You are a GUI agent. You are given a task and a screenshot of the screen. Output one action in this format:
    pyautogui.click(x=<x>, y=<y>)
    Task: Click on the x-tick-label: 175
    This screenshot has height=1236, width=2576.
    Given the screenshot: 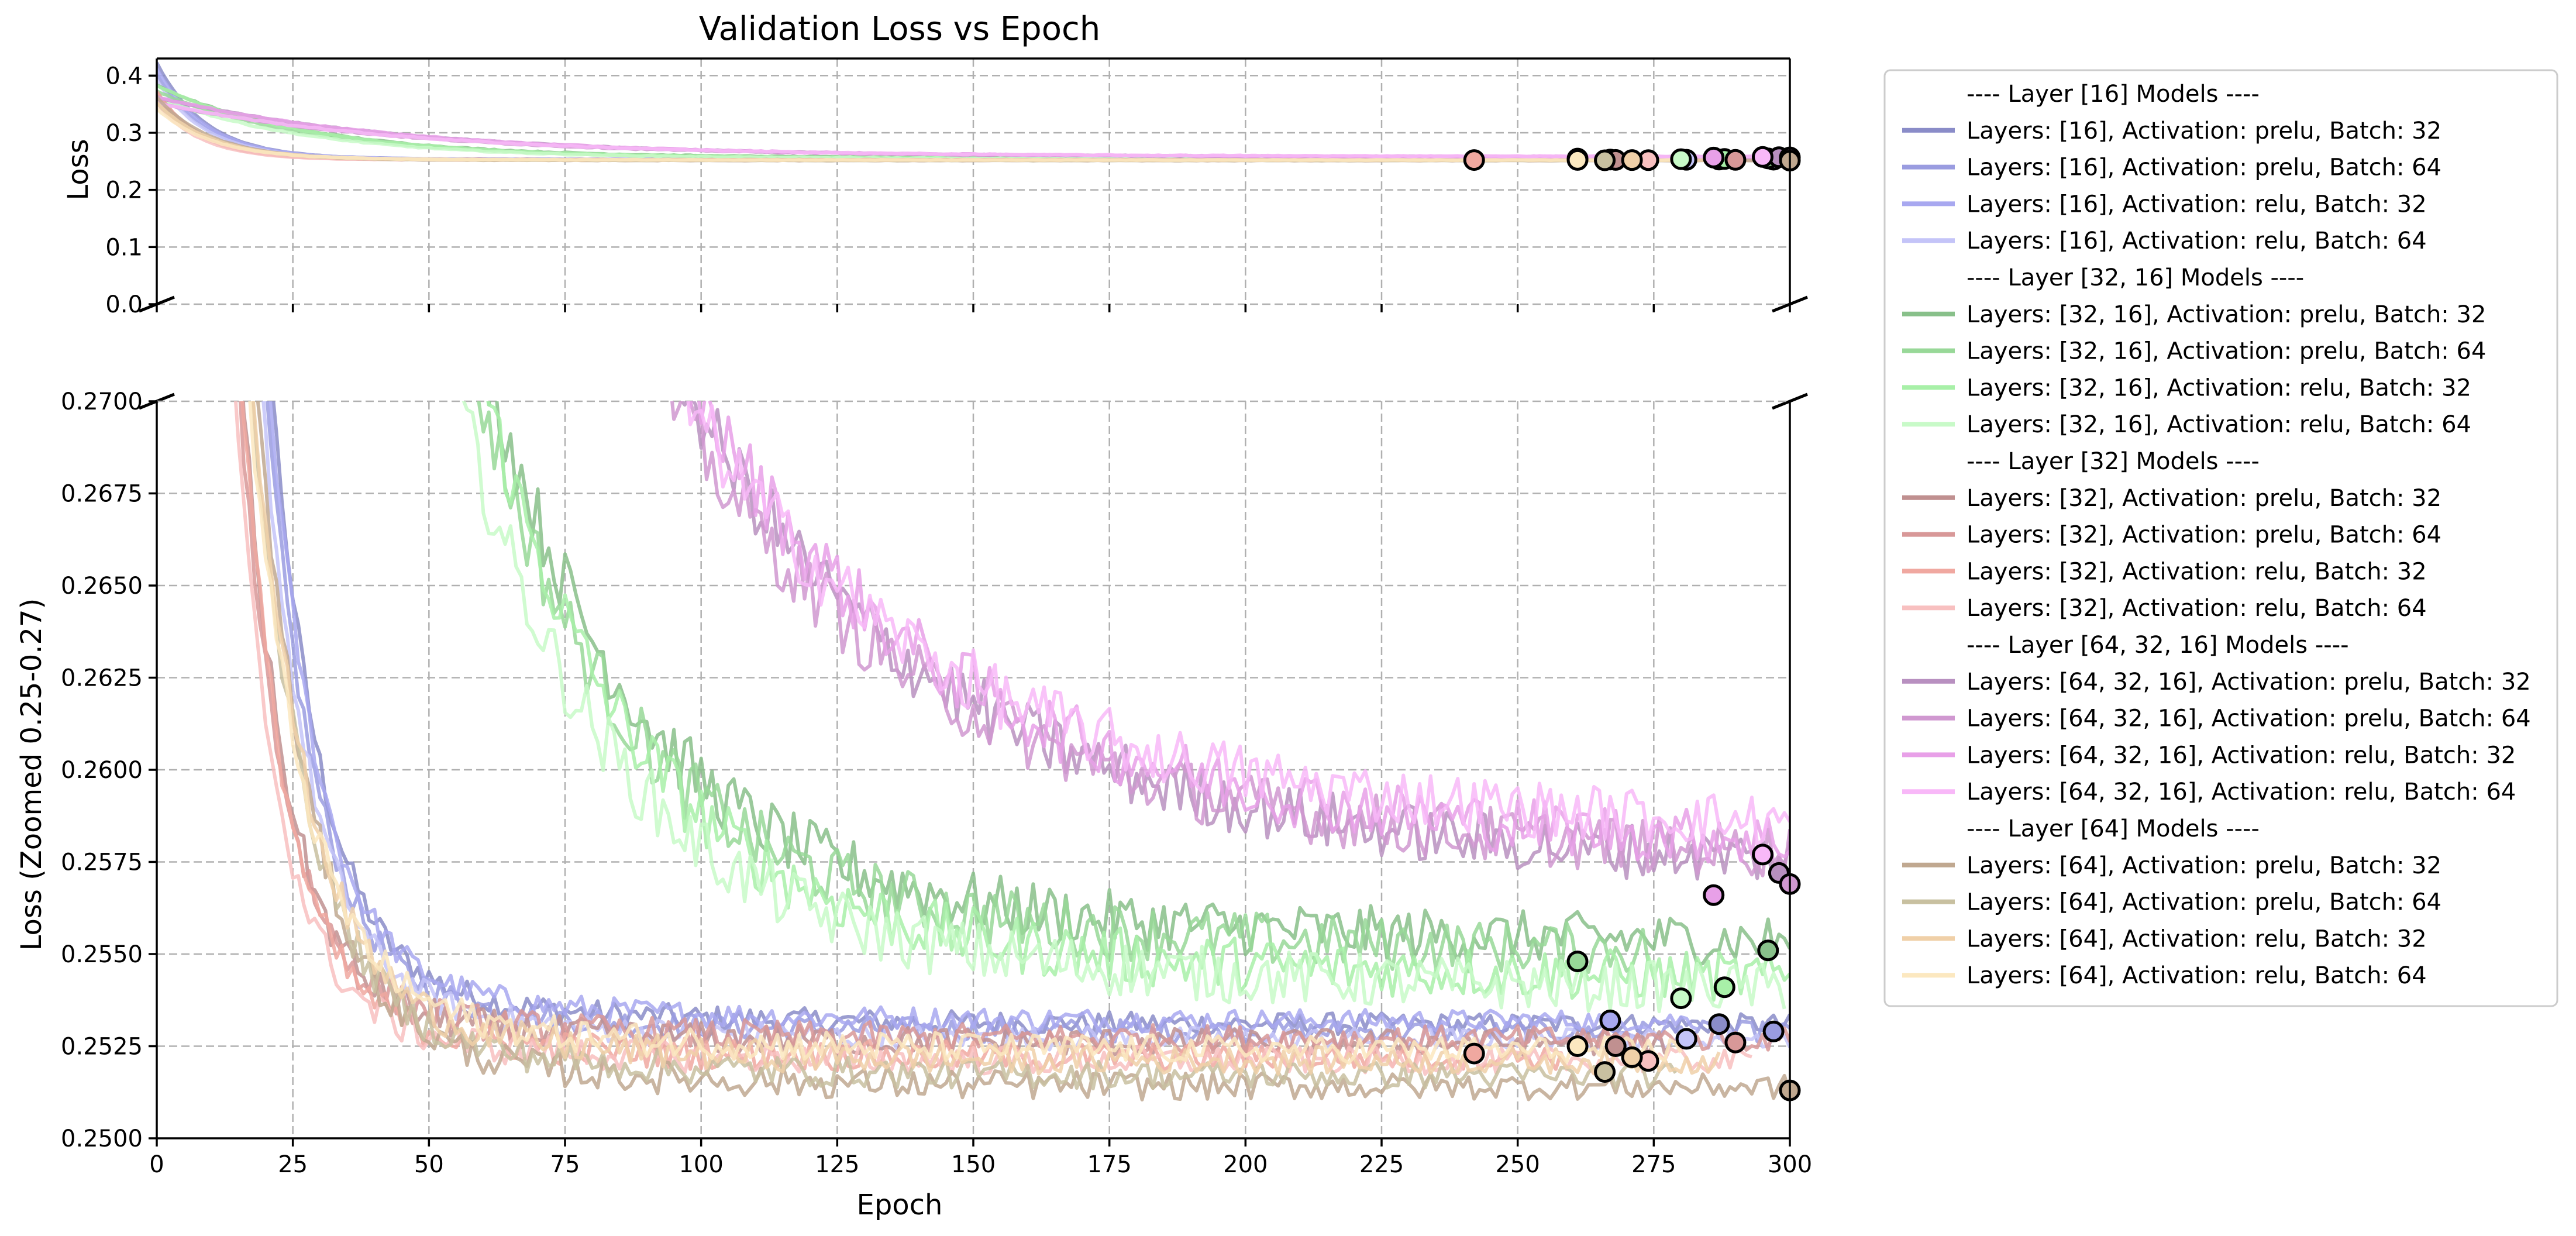 What is the action you would take?
    pyautogui.click(x=1109, y=1164)
    